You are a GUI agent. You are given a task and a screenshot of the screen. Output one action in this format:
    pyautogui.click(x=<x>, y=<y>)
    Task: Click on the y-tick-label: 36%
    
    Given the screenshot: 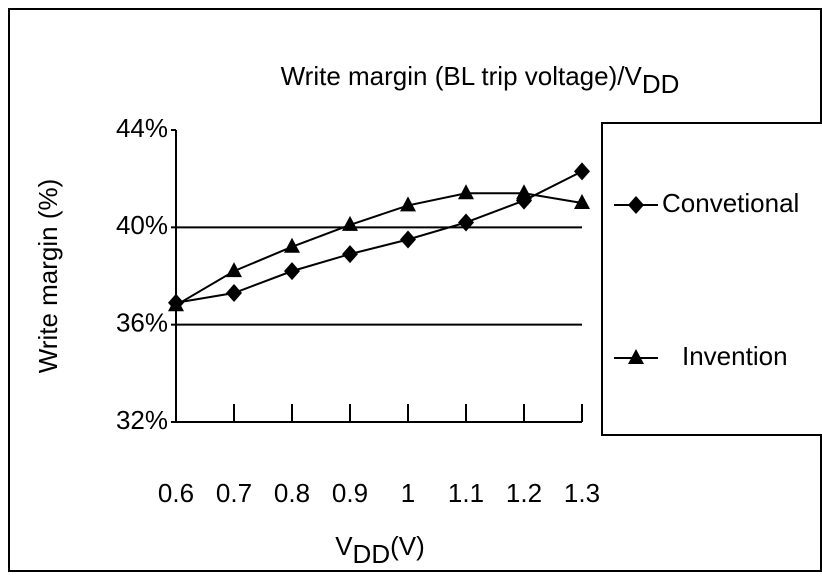 What is the action you would take?
    pyautogui.click(x=142, y=323)
    